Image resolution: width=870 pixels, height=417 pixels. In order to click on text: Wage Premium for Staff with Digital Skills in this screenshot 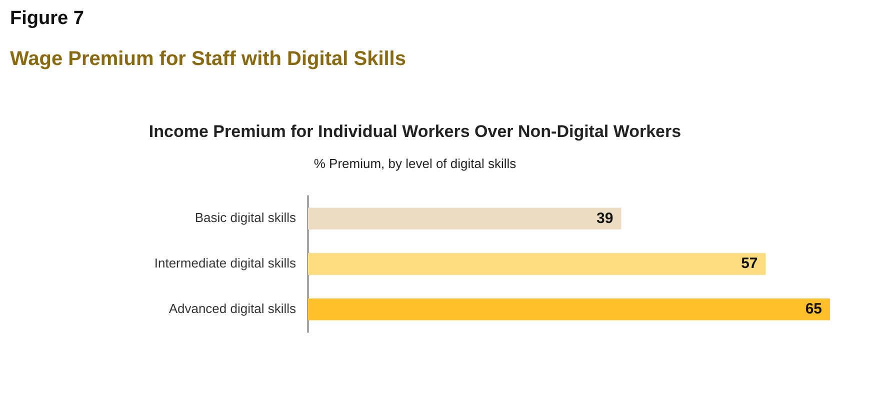, I will do `click(208, 59)`.